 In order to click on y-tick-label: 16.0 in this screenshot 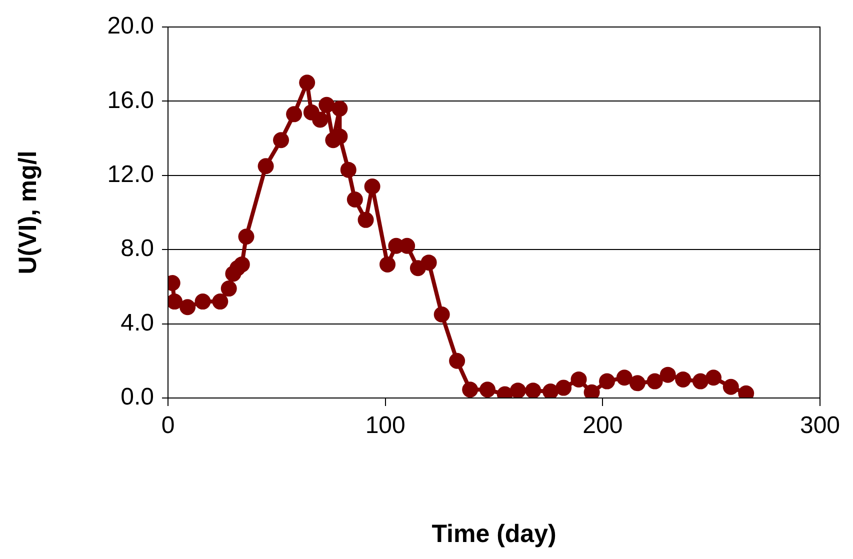, I will do `click(130, 100)`.